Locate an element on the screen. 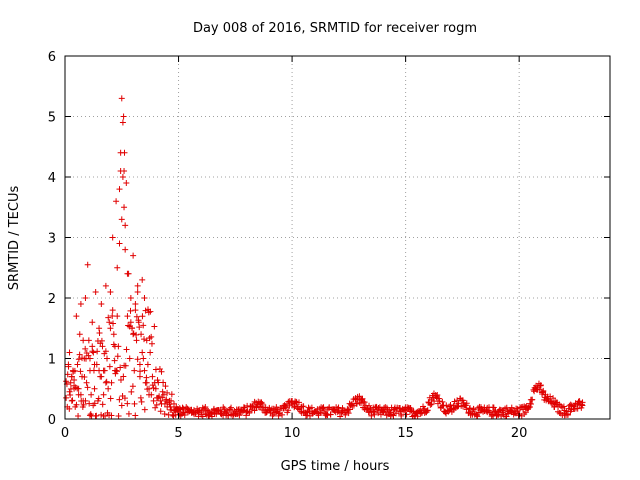 The height and width of the screenshot is (480, 640). y-tick-label-1: 1 is located at coordinates (52, 360).